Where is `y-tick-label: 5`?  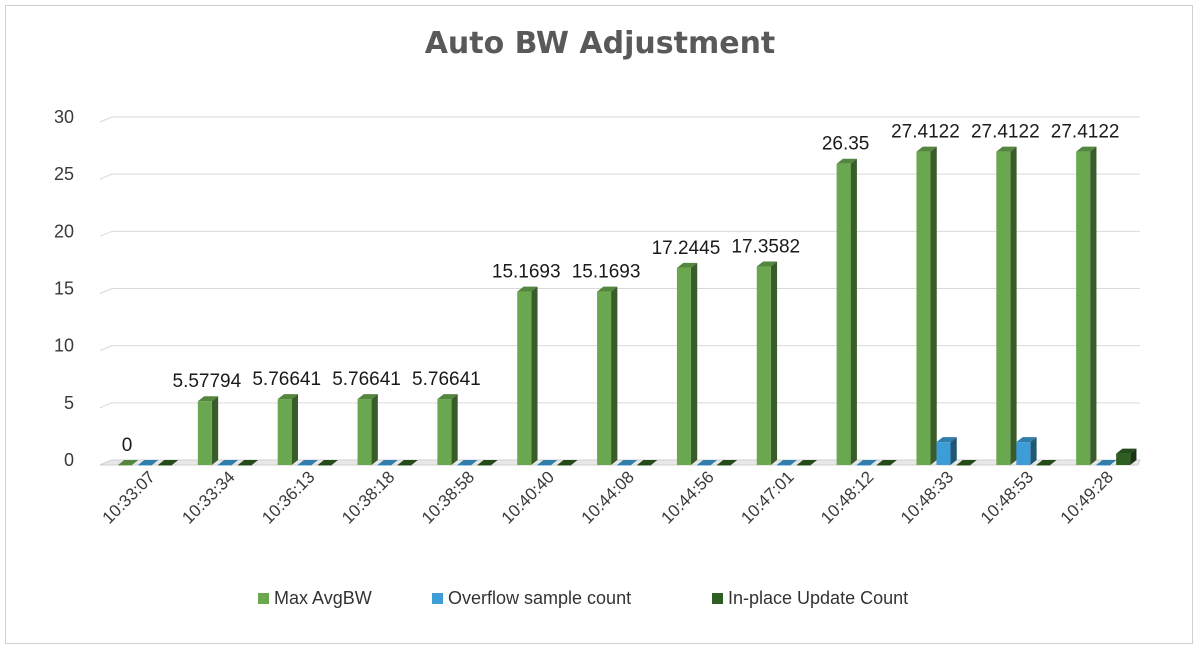
y-tick-label: 5 is located at coordinates (69, 403).